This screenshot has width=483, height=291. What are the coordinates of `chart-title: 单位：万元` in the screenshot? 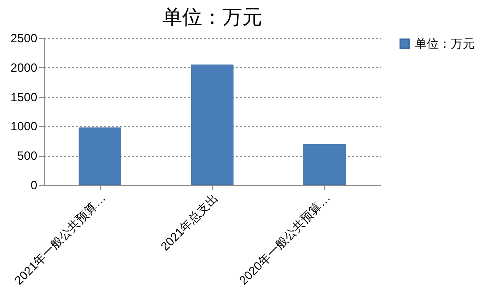 It's located at (212, 18).